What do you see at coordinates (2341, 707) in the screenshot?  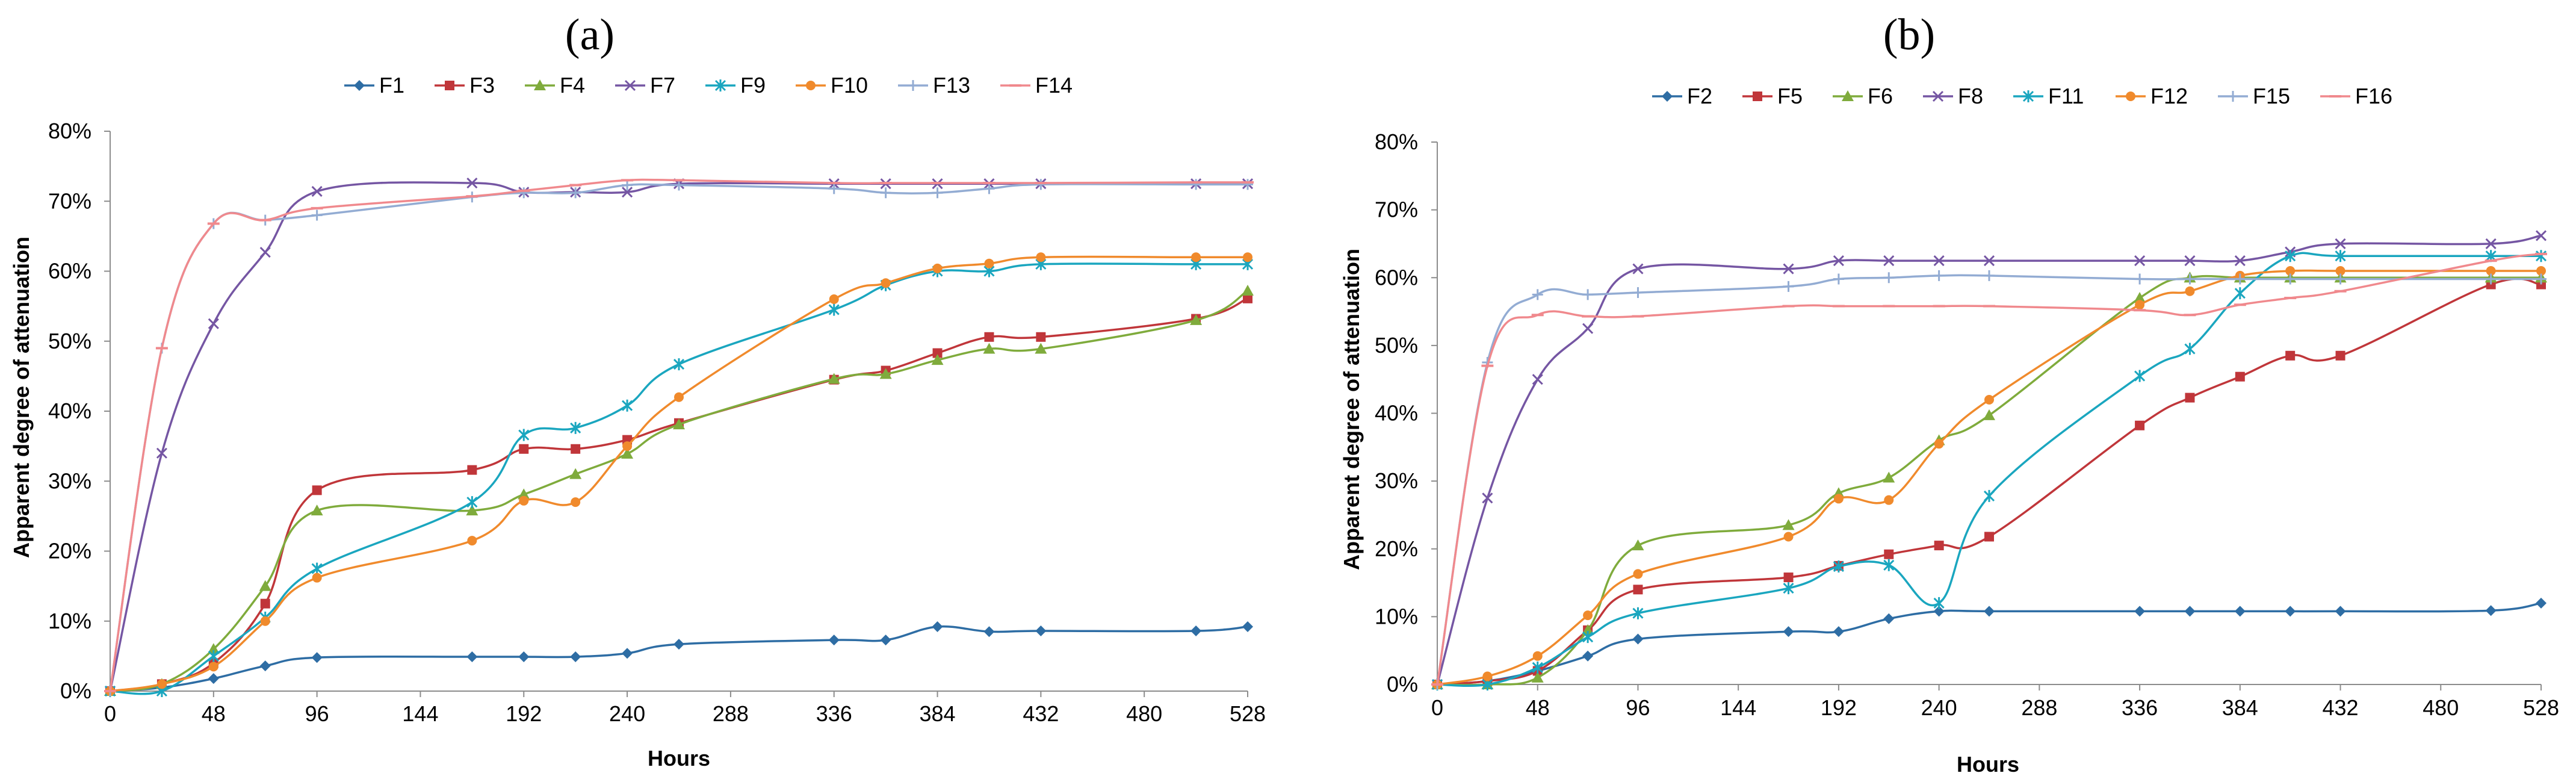 I see `x-tick-label: 432` at bounding box center [2341, 707].